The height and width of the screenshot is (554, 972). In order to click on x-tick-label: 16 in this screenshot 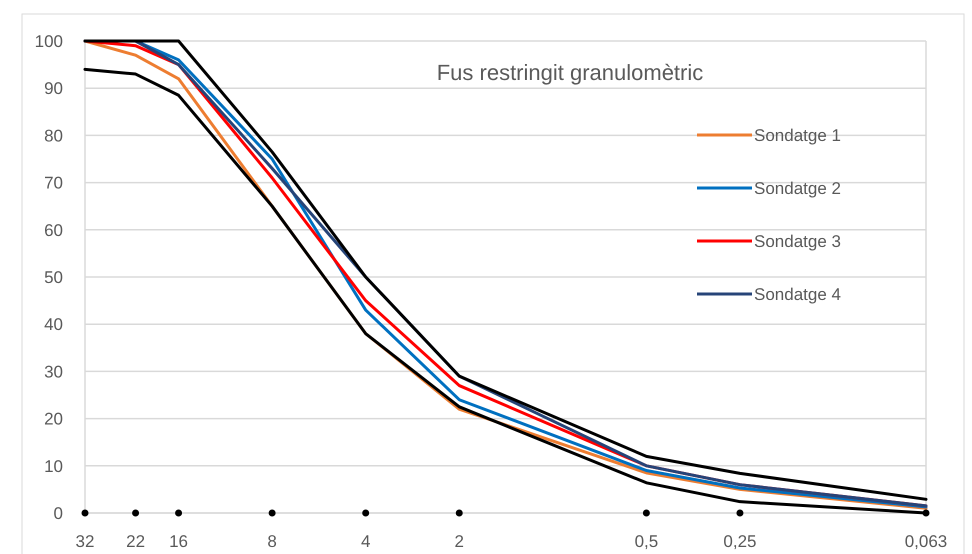, I will do `click(178, 541)`.